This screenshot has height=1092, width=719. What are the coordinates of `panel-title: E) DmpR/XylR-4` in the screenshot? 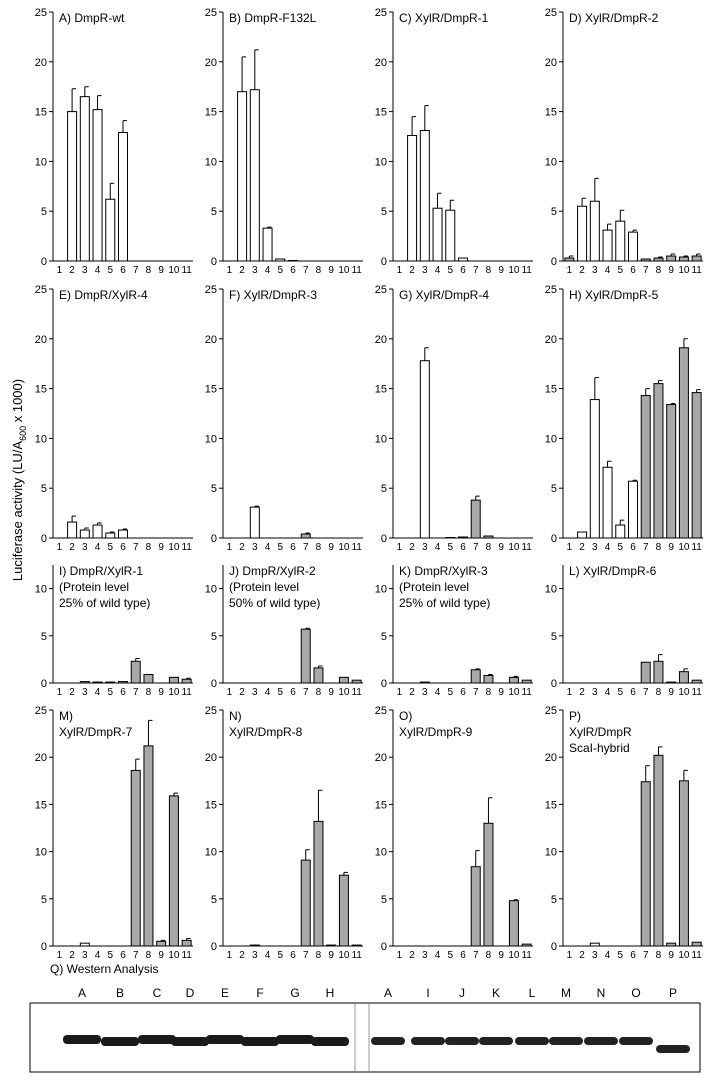 It's located at (103, 295).